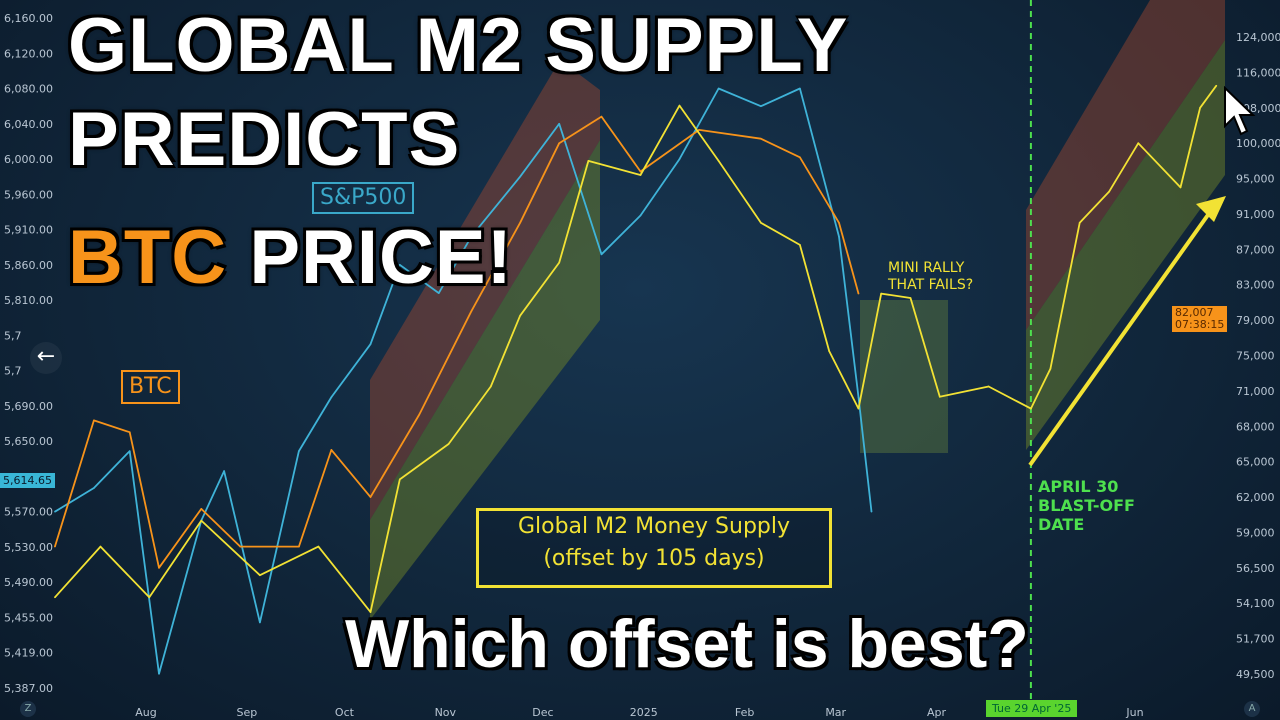 Image resolution: width=1280 pixels, height=720 pixels. What do you see at coordinates (28, 512) in the screenshot?
I see `left-axis-tick: 5,570.00` at bounding box center [28, 512].